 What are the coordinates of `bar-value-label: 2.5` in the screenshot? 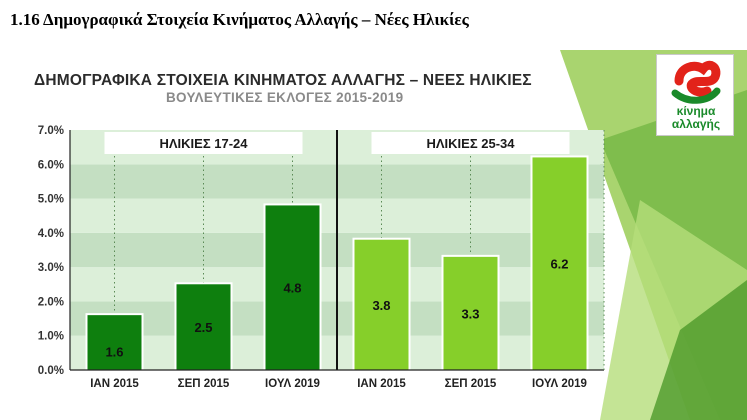 It's located at (203, 327).